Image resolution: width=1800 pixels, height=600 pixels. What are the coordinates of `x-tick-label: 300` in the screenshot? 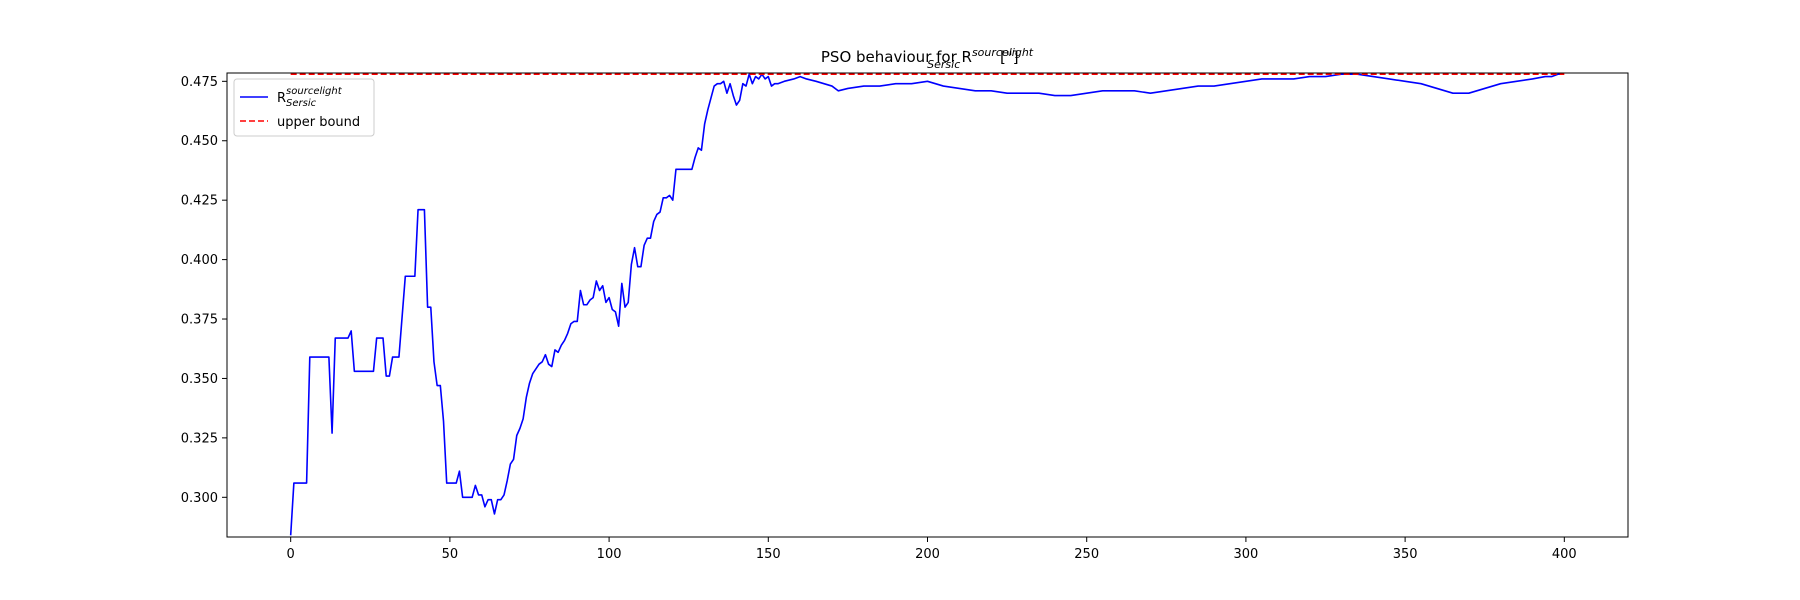 It's located at (1245, 554).